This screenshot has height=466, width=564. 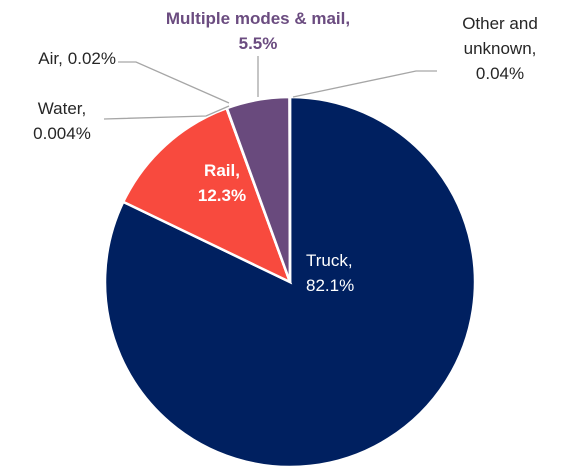 I want to click on category-label: Water,, so click(x=62, y=108).